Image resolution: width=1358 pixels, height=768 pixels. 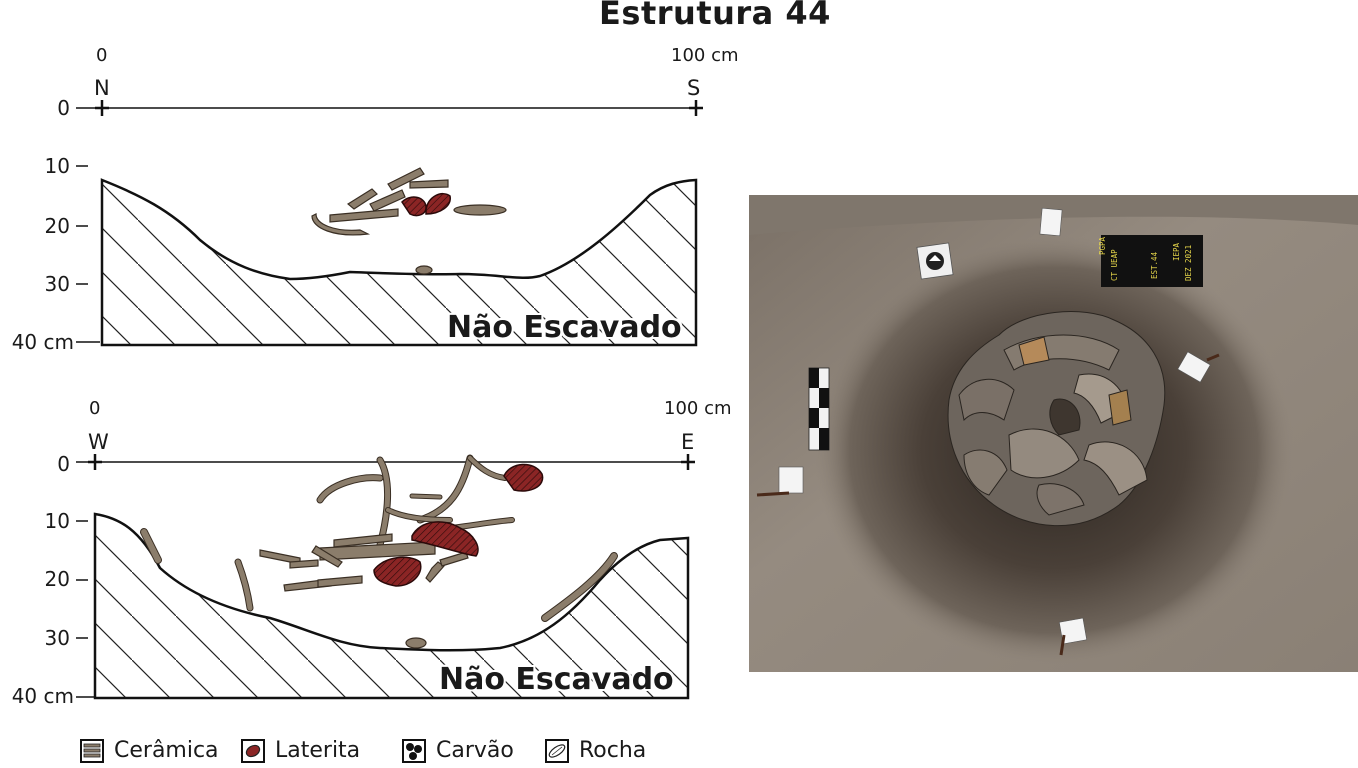 What do you see at coordinates (92, 750) in the screenshot?
I see `ceramic-swatch-icon` at bounding box center [92, 750].